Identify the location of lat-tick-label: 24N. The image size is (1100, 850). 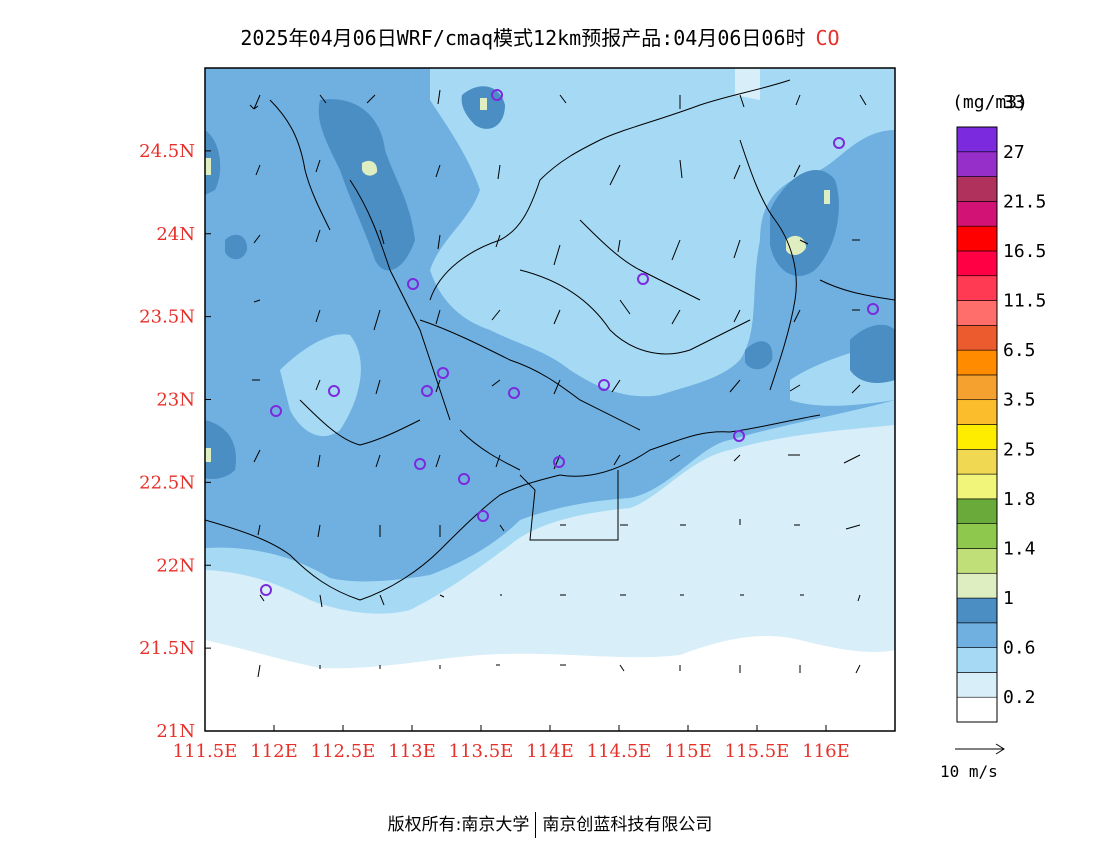
(175, 234).